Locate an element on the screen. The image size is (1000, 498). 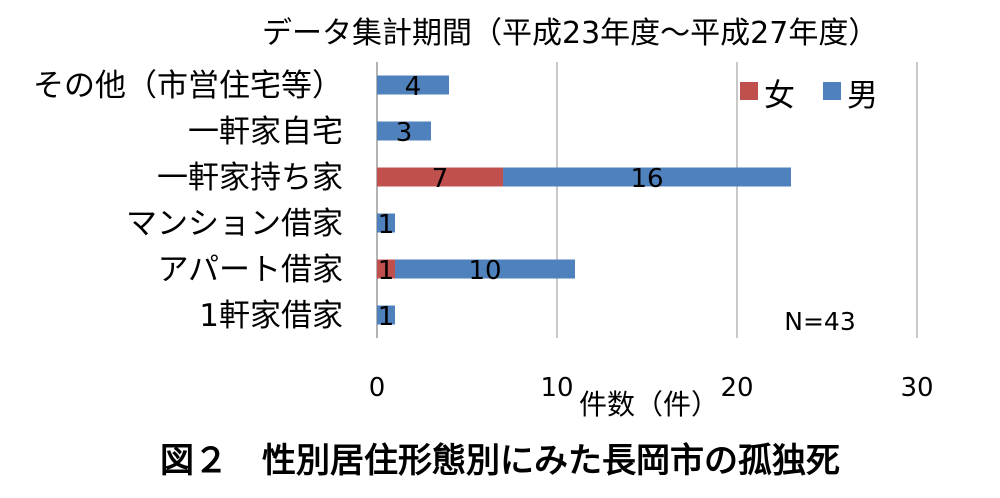
x-tick-label: 0 is located at coordinates (377, 388).